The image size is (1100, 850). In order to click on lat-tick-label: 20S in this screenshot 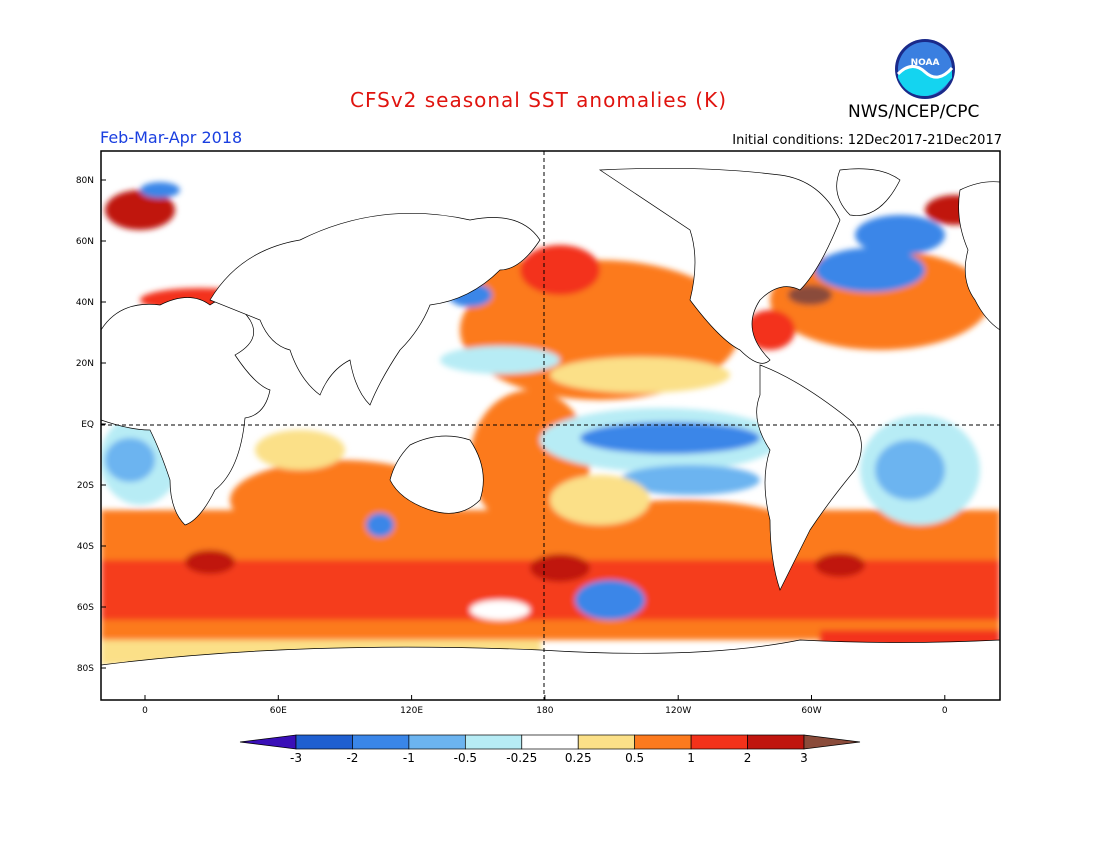, I will do `click(85, 486)`.